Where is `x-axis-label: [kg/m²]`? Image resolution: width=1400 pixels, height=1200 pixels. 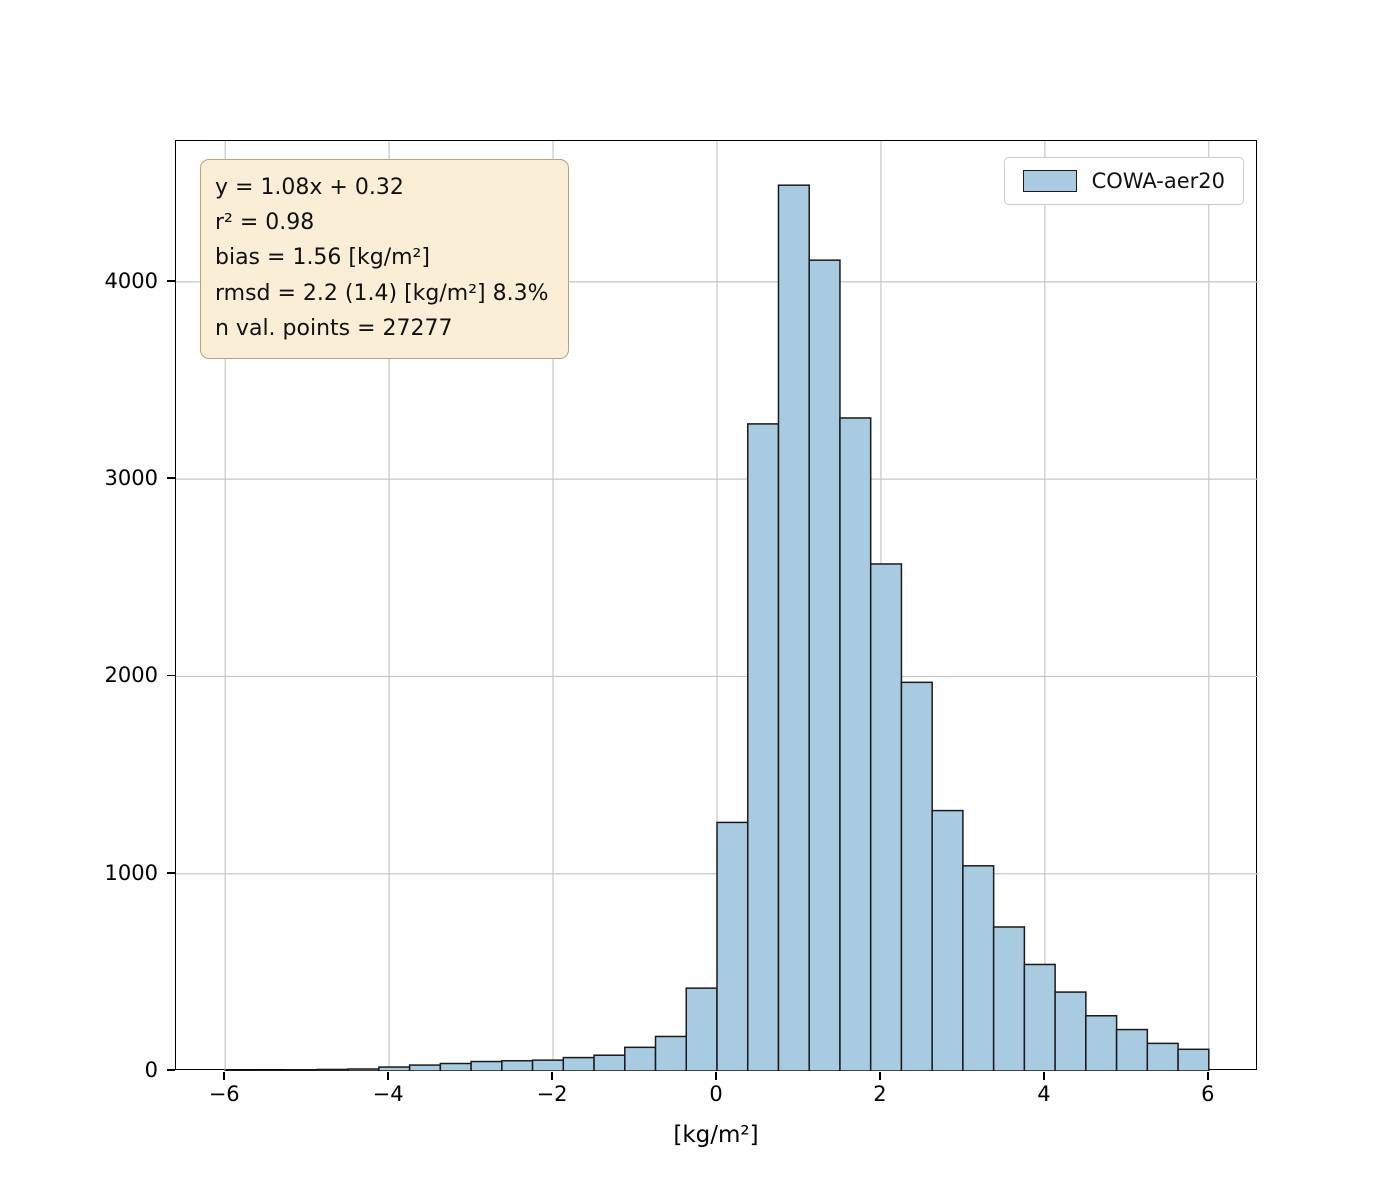
x-axis-label: [kg/m²] is located at coordinates (716, 1135).